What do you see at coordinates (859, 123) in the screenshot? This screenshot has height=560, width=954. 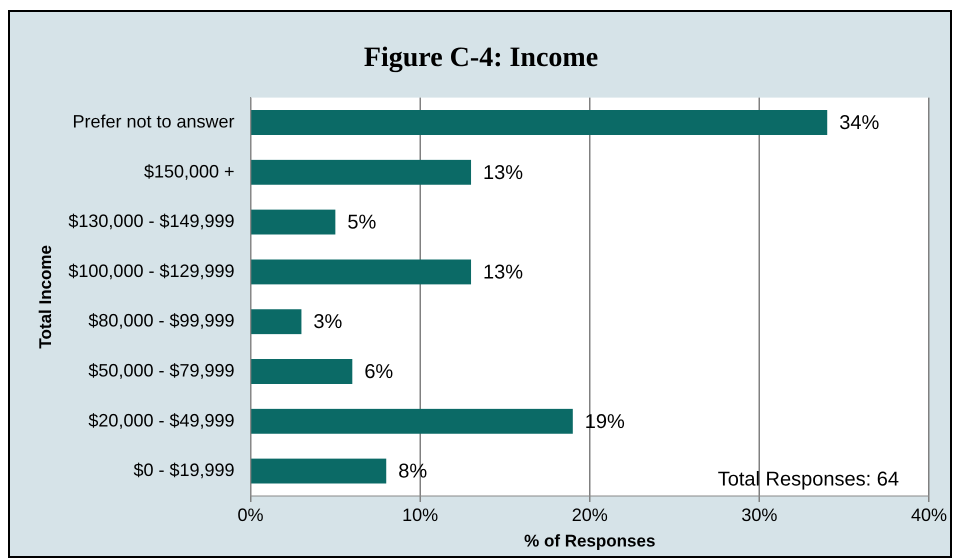 I see `data-label: 34%` at bounding box center [859, 123].